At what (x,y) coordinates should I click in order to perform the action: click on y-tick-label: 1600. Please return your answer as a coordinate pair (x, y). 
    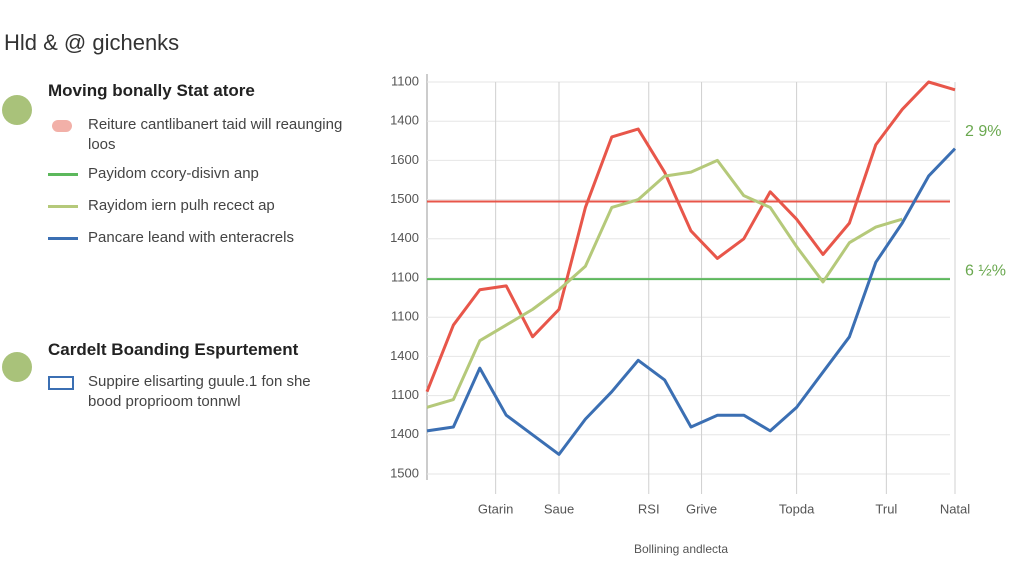
    Looking at the image, I should click on (404, 159).